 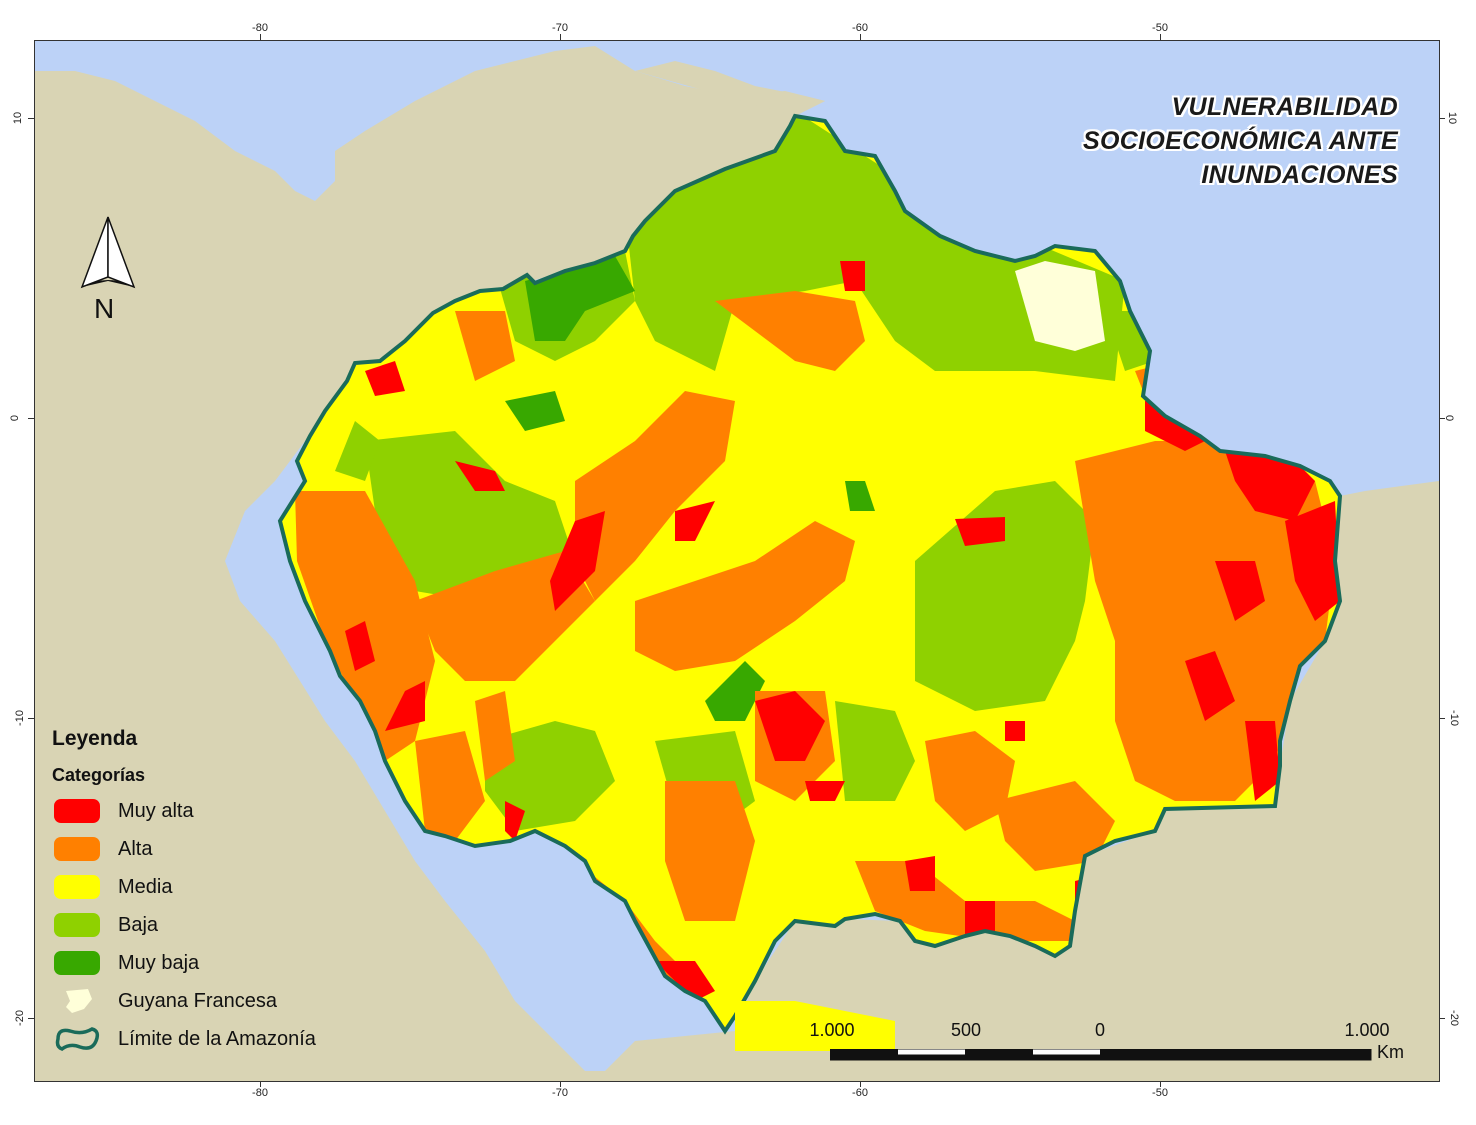 What do you see at coordinates (217, 1038) in the screenshot?
I see `legend-label: Límite de la Amazonía` at bounding box center [217, 1038].